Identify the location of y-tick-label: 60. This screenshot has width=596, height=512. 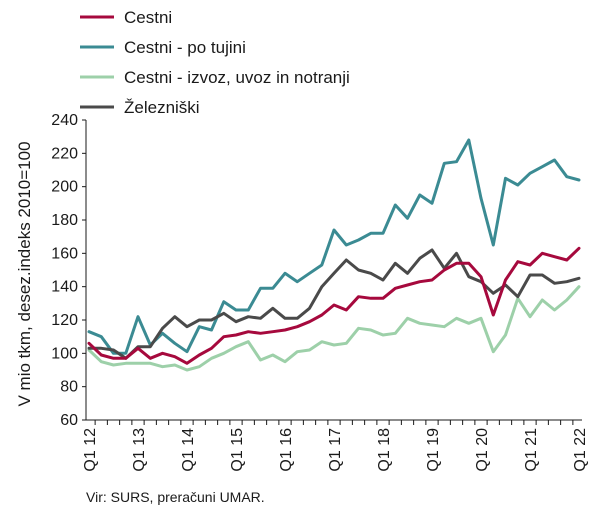
(69, 420).